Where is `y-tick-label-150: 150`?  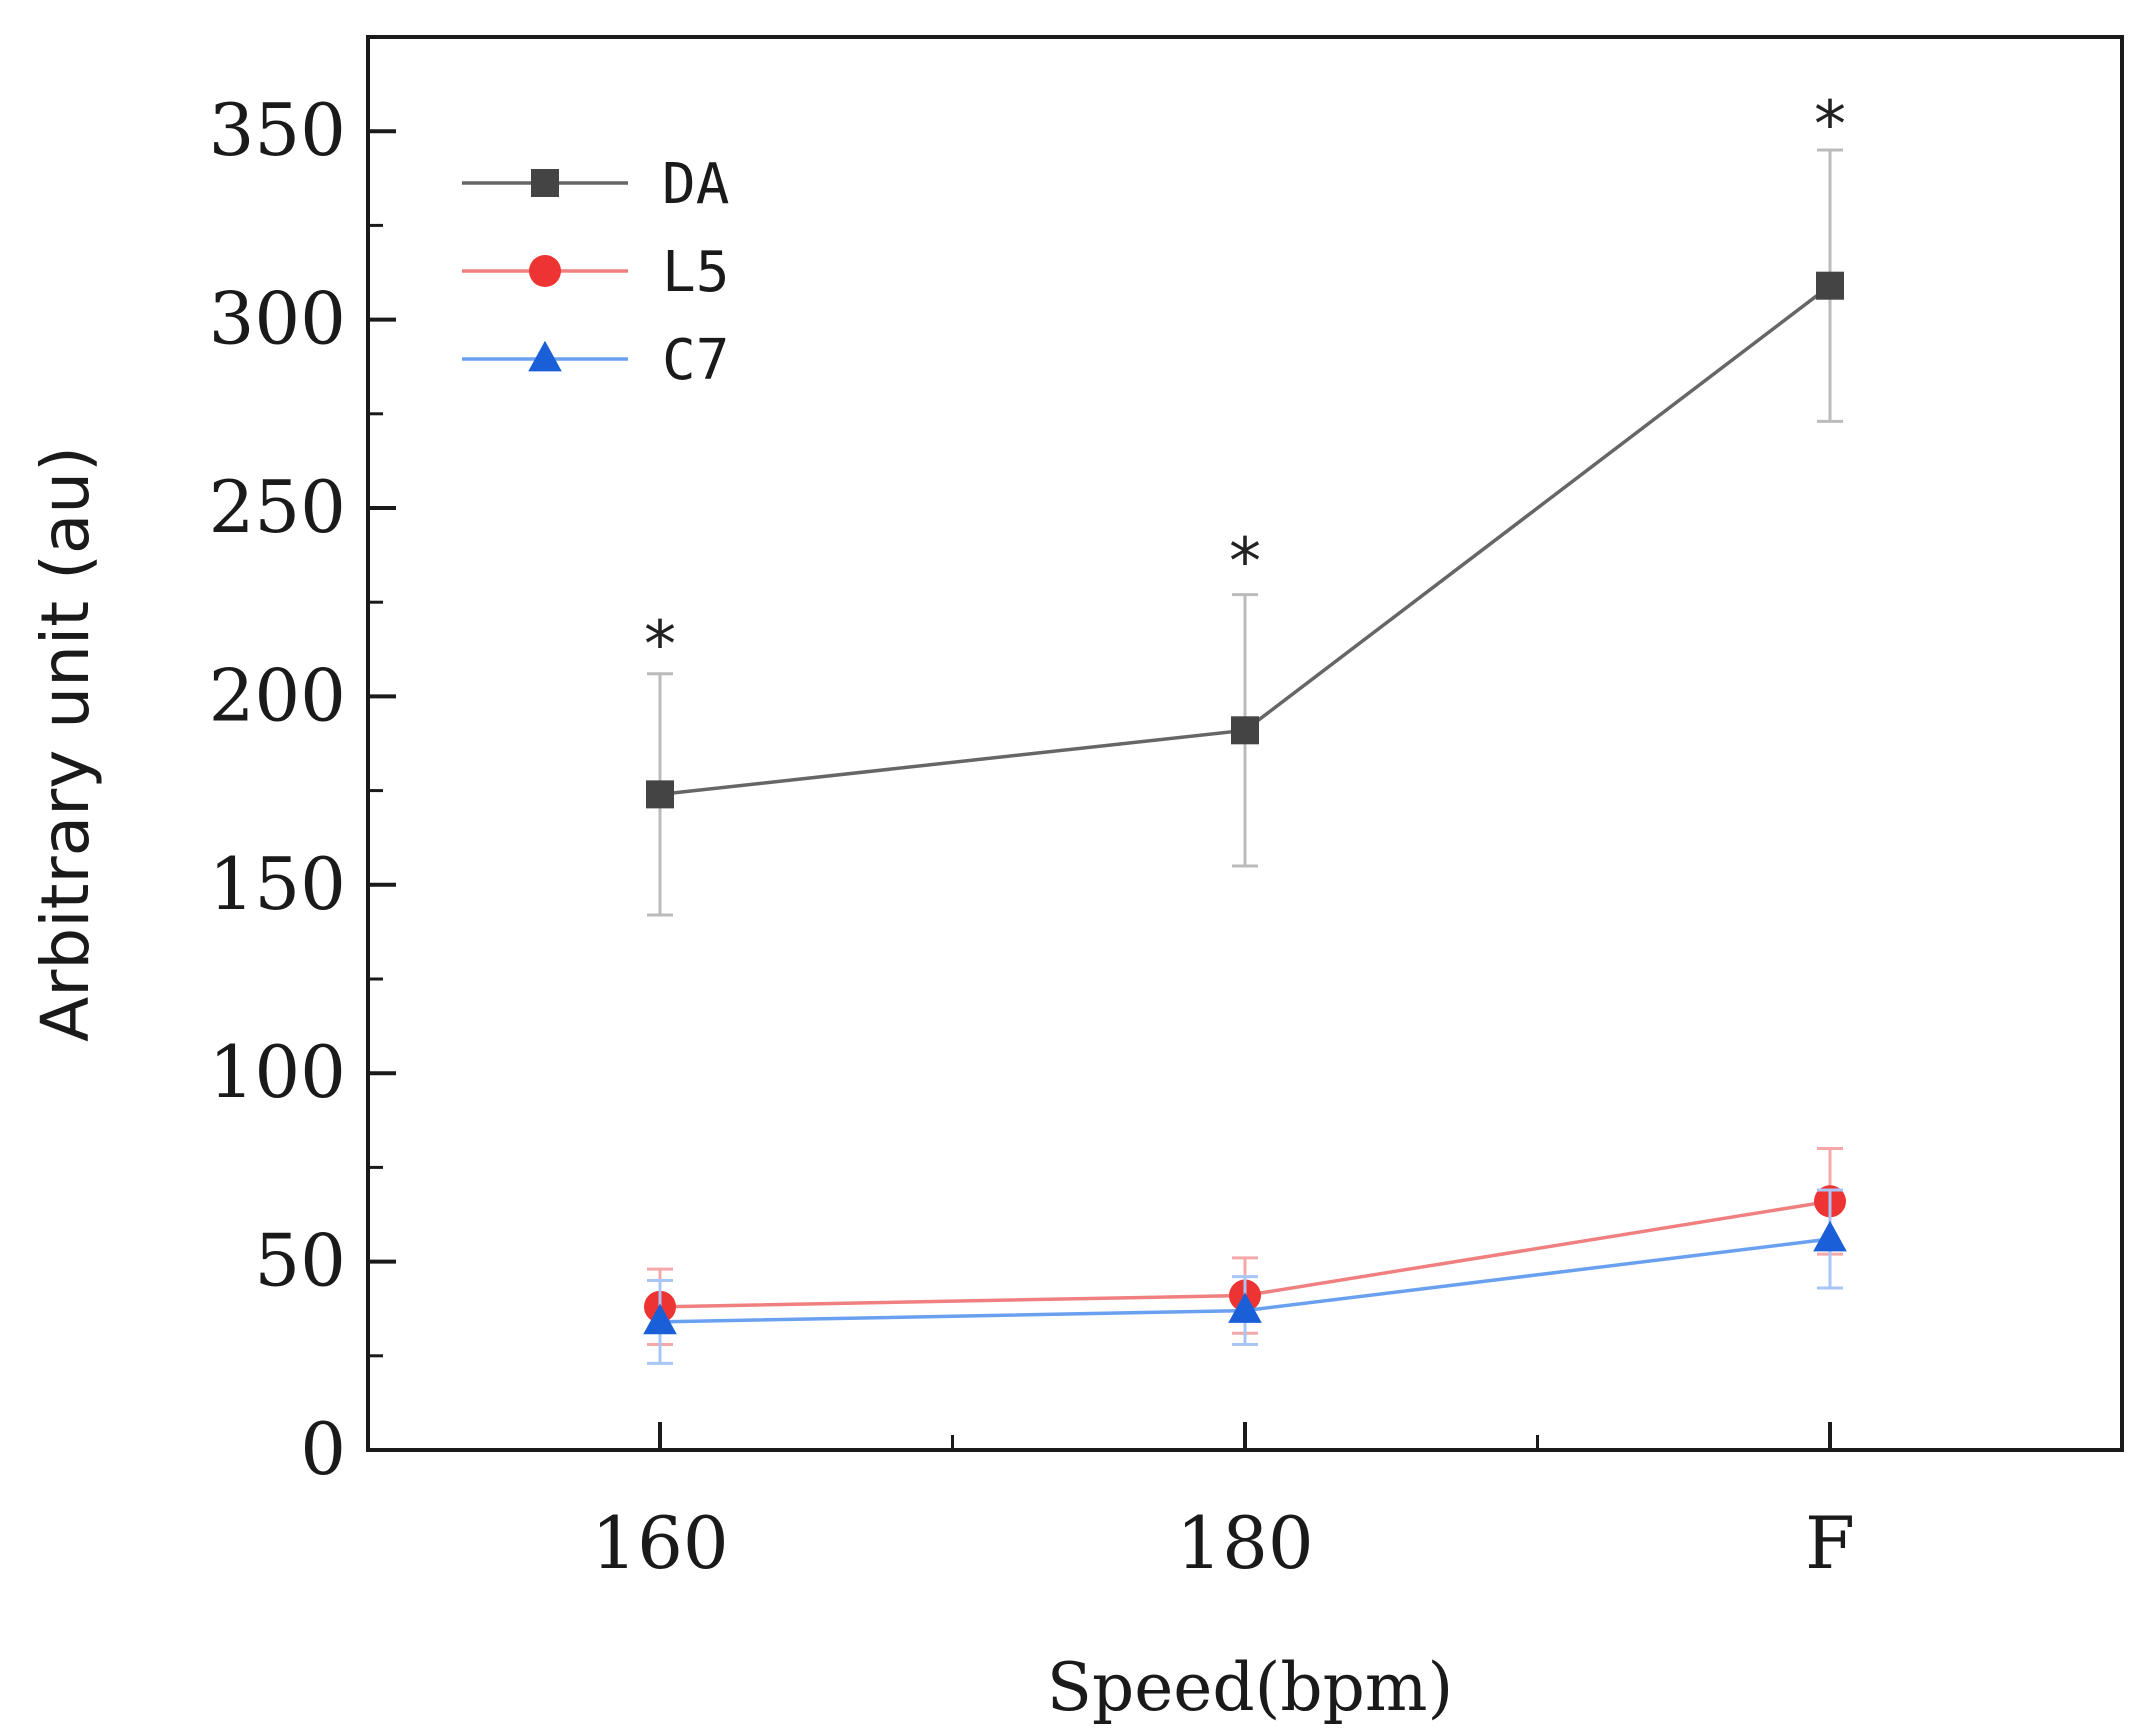 y-tick-label-150: 150 is located at coordinates (277, 884).